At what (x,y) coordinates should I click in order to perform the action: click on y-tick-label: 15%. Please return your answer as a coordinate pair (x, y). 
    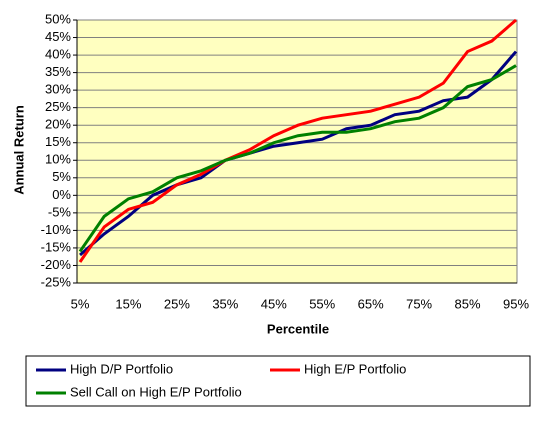
    Looking at the image, I should click on (58, 141).